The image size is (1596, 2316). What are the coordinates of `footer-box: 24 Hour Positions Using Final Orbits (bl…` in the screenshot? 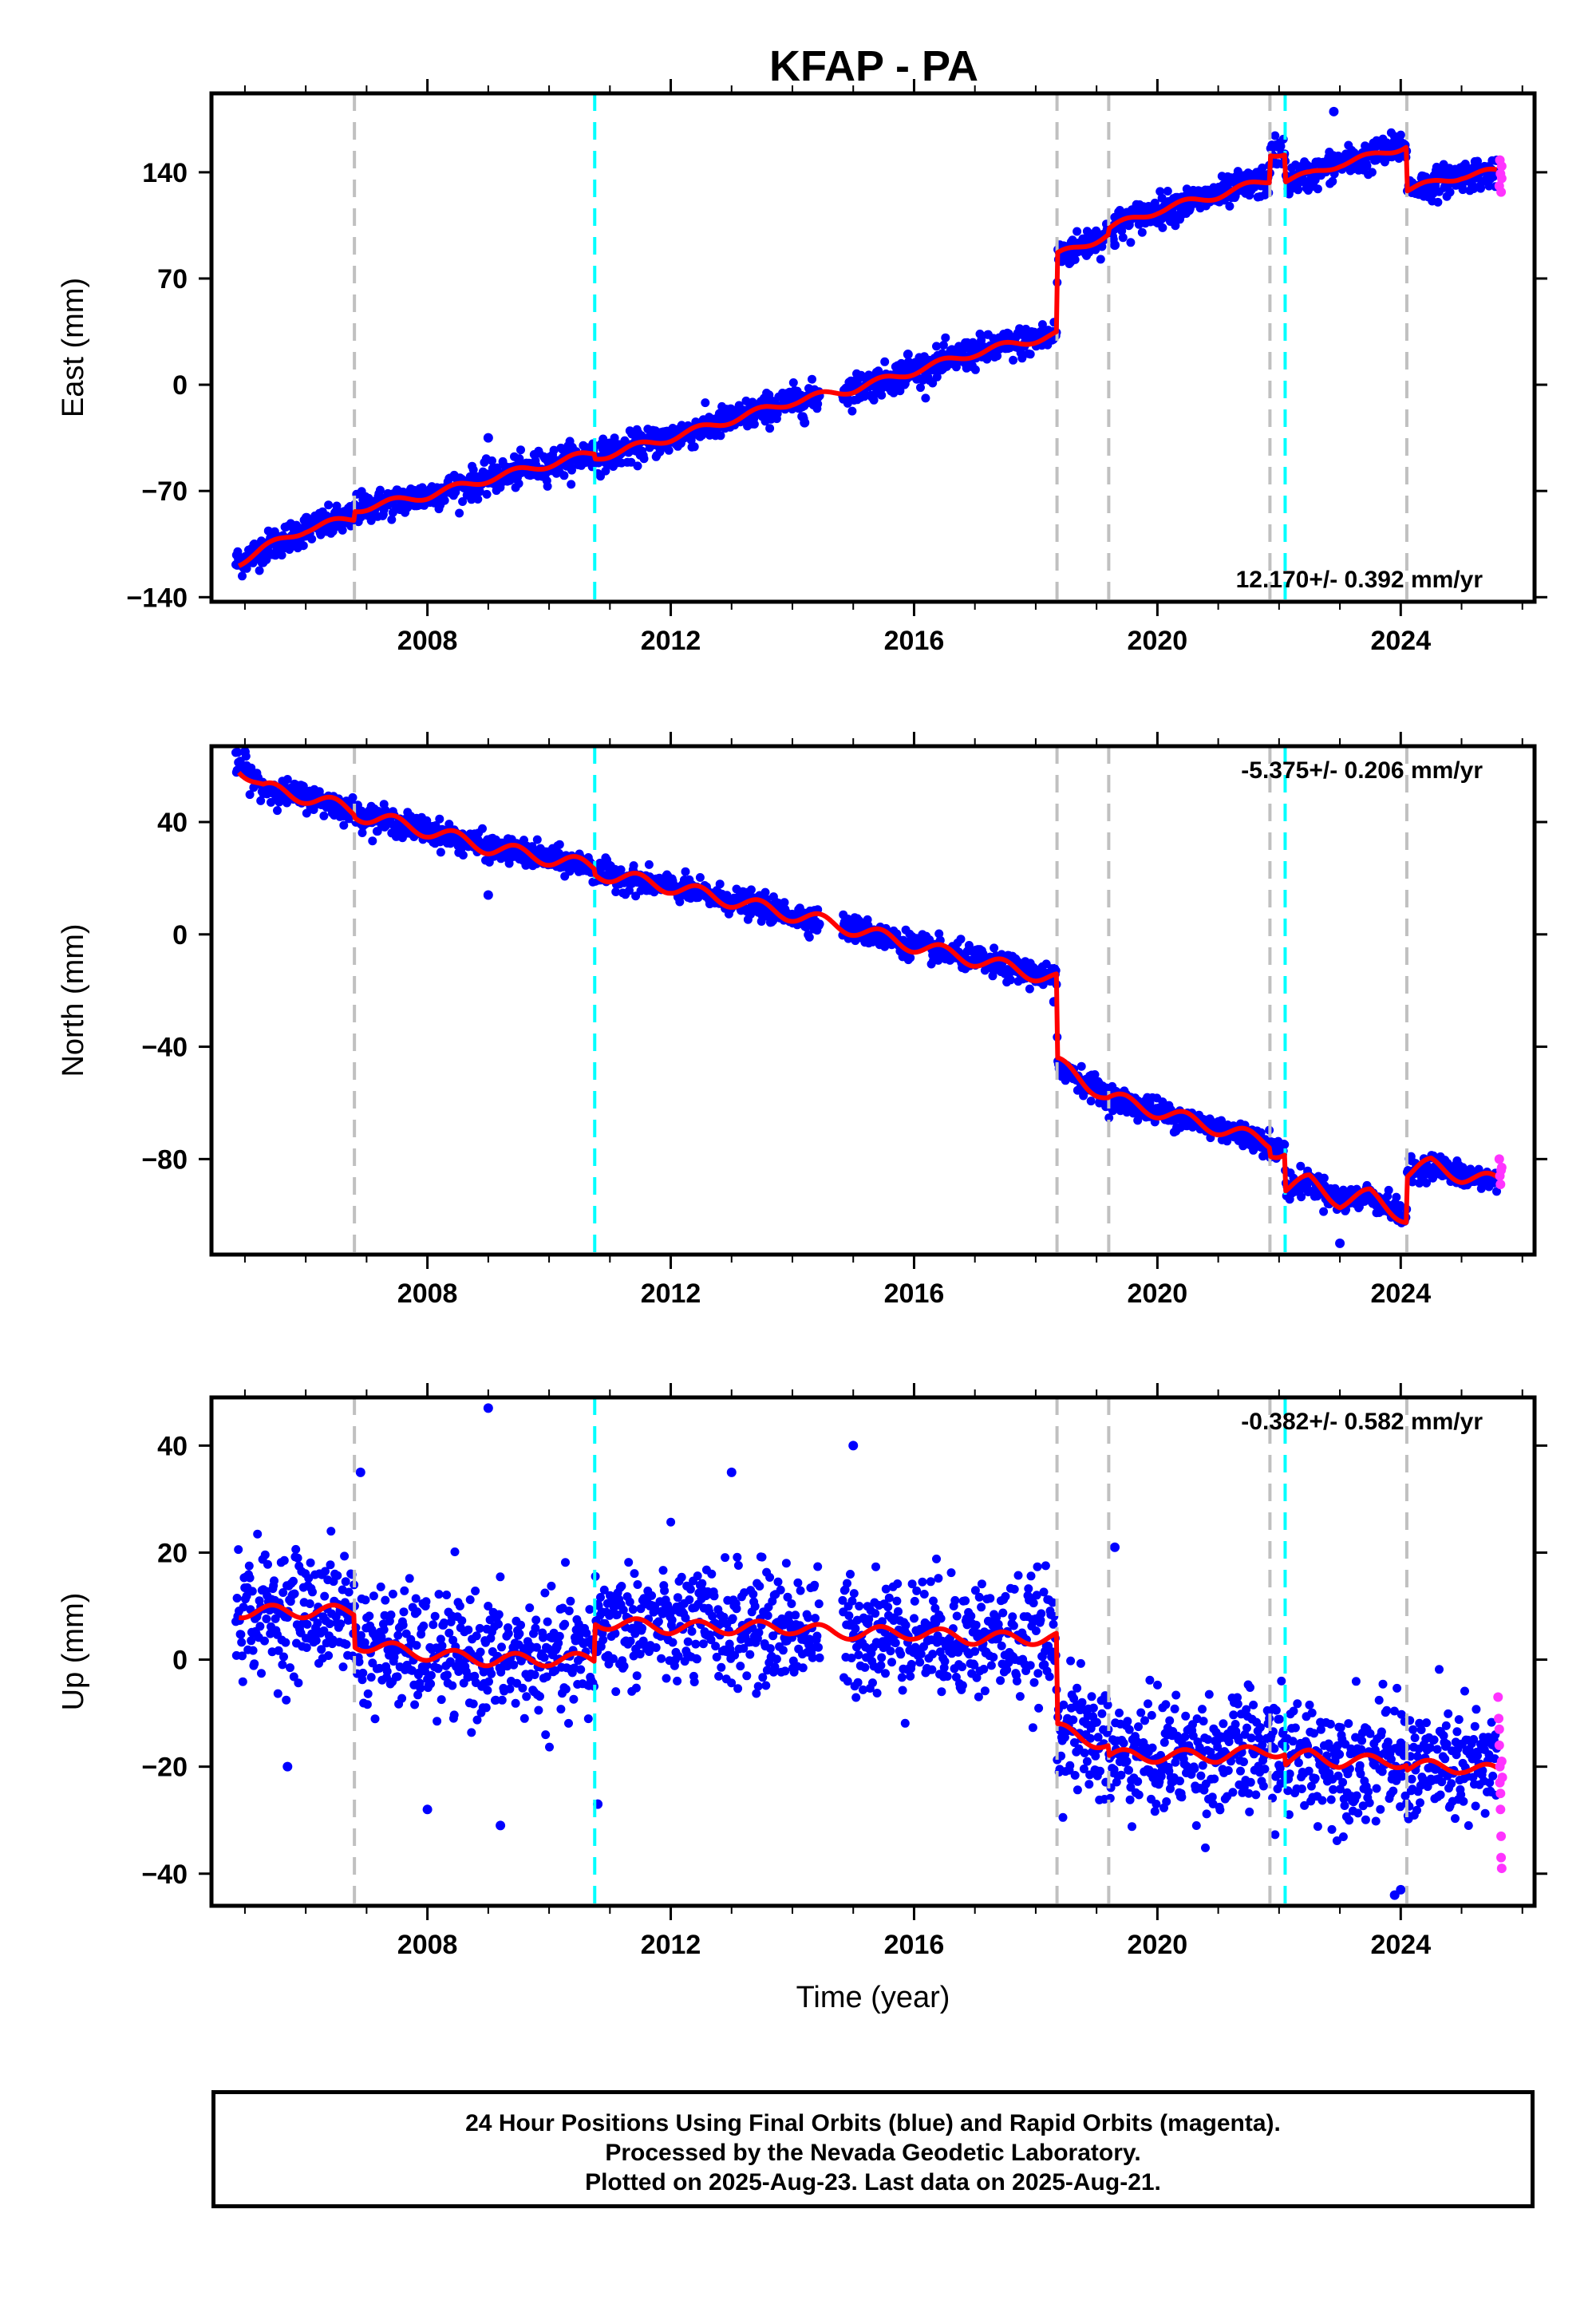 It's located at (873, 2149).